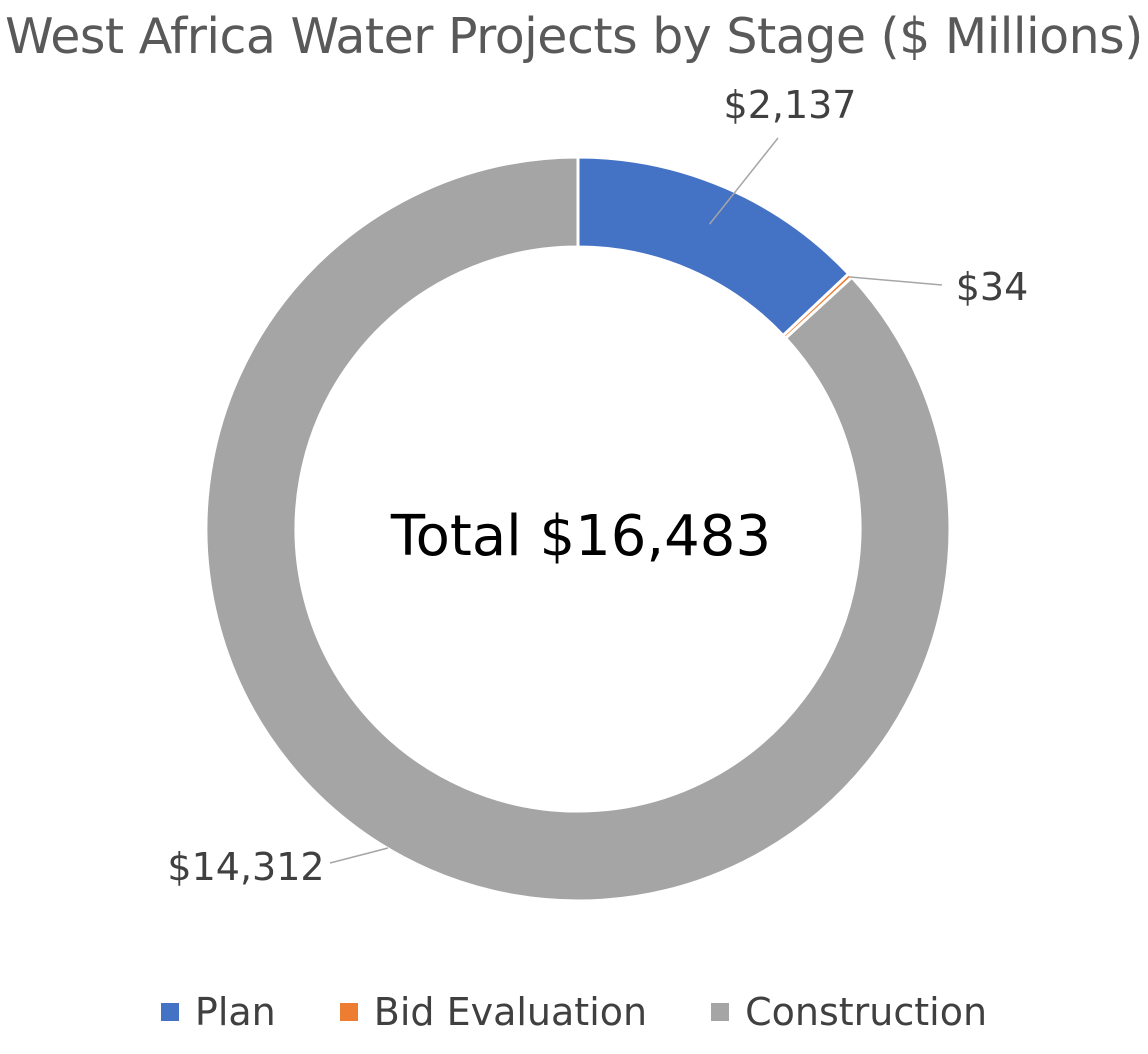 This screenshot has height=1054, width=1148. Describe the element at coordinates (359, 855) in the screenshot. I see `leader-line-construction` at that location.